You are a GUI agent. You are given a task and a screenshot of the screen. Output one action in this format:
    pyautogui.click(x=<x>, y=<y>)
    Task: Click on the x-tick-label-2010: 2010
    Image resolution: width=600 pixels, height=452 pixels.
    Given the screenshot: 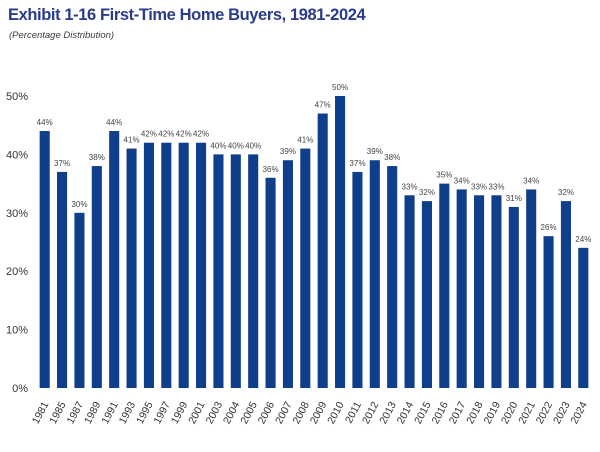 What is the action you would take?
    pyautogui.click(x=336, y=413)
    